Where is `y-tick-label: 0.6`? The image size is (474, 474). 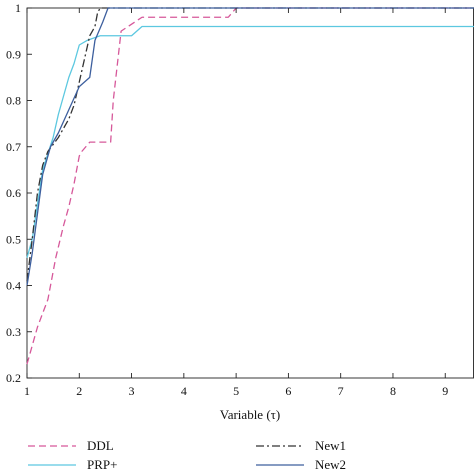 y-tick-label: 0.6 is located at coordinates (13, 193).